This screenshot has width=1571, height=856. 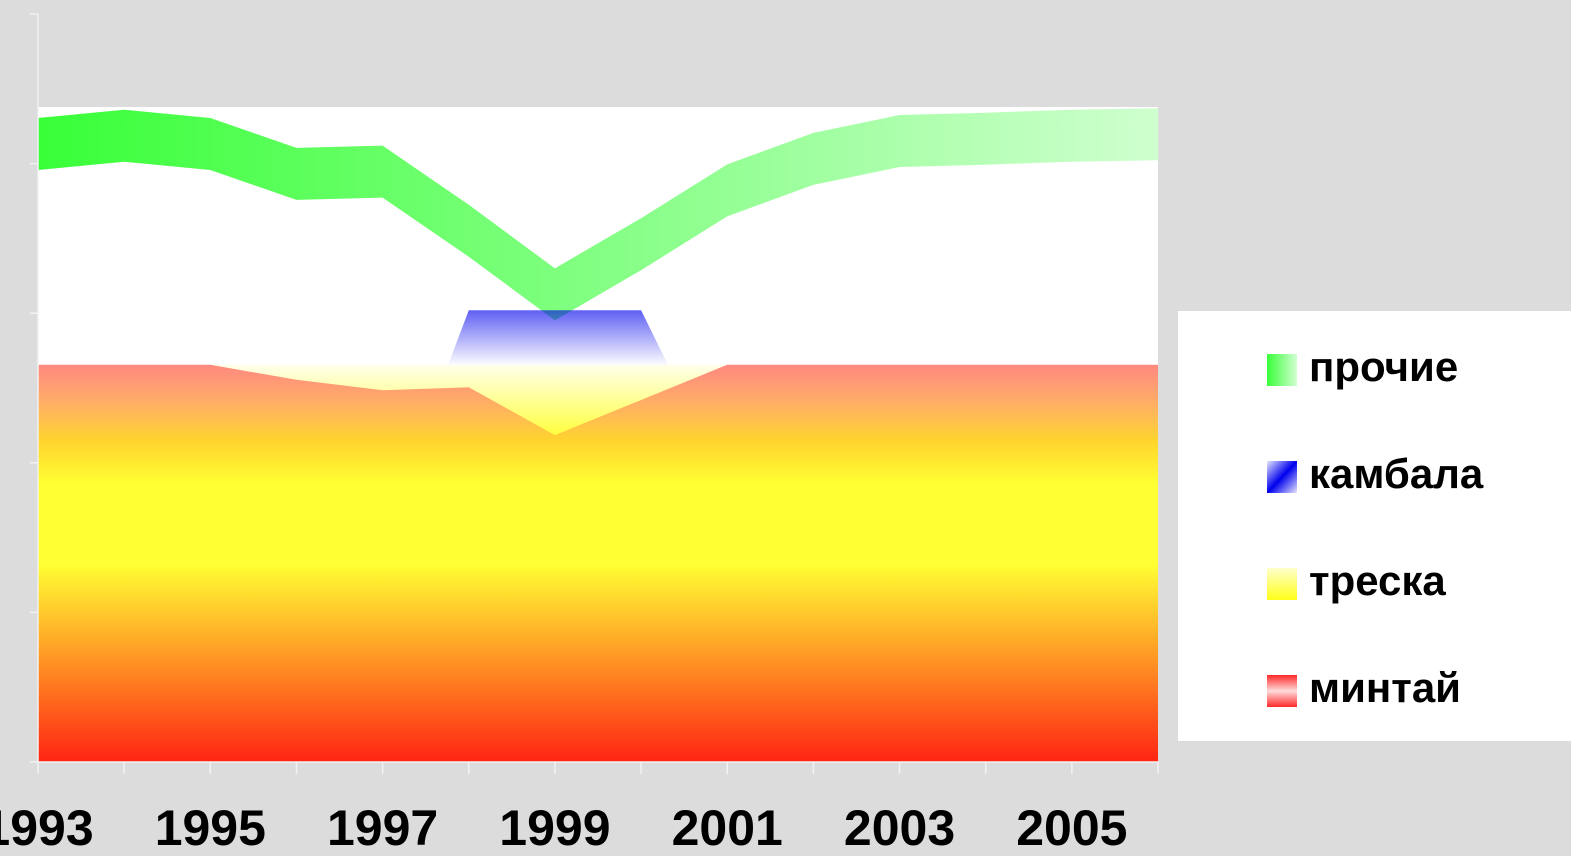 What do you see at coordinates (1071, 828) in the screenshot?
I see `x-tick-label: 2005` at bounding box center [1071, 828].